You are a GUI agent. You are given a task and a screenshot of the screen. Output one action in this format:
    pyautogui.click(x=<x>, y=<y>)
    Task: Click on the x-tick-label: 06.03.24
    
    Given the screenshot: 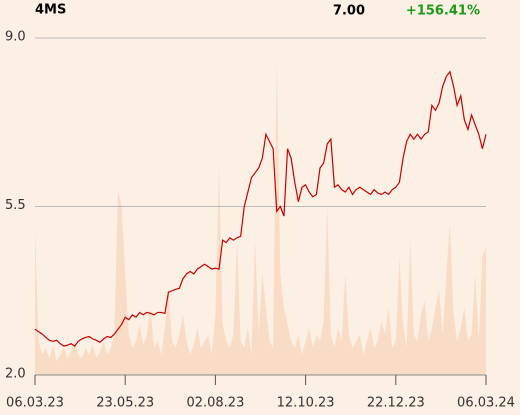 What is the action you would take?
    pyautogui.click(x=486, y=403)
    